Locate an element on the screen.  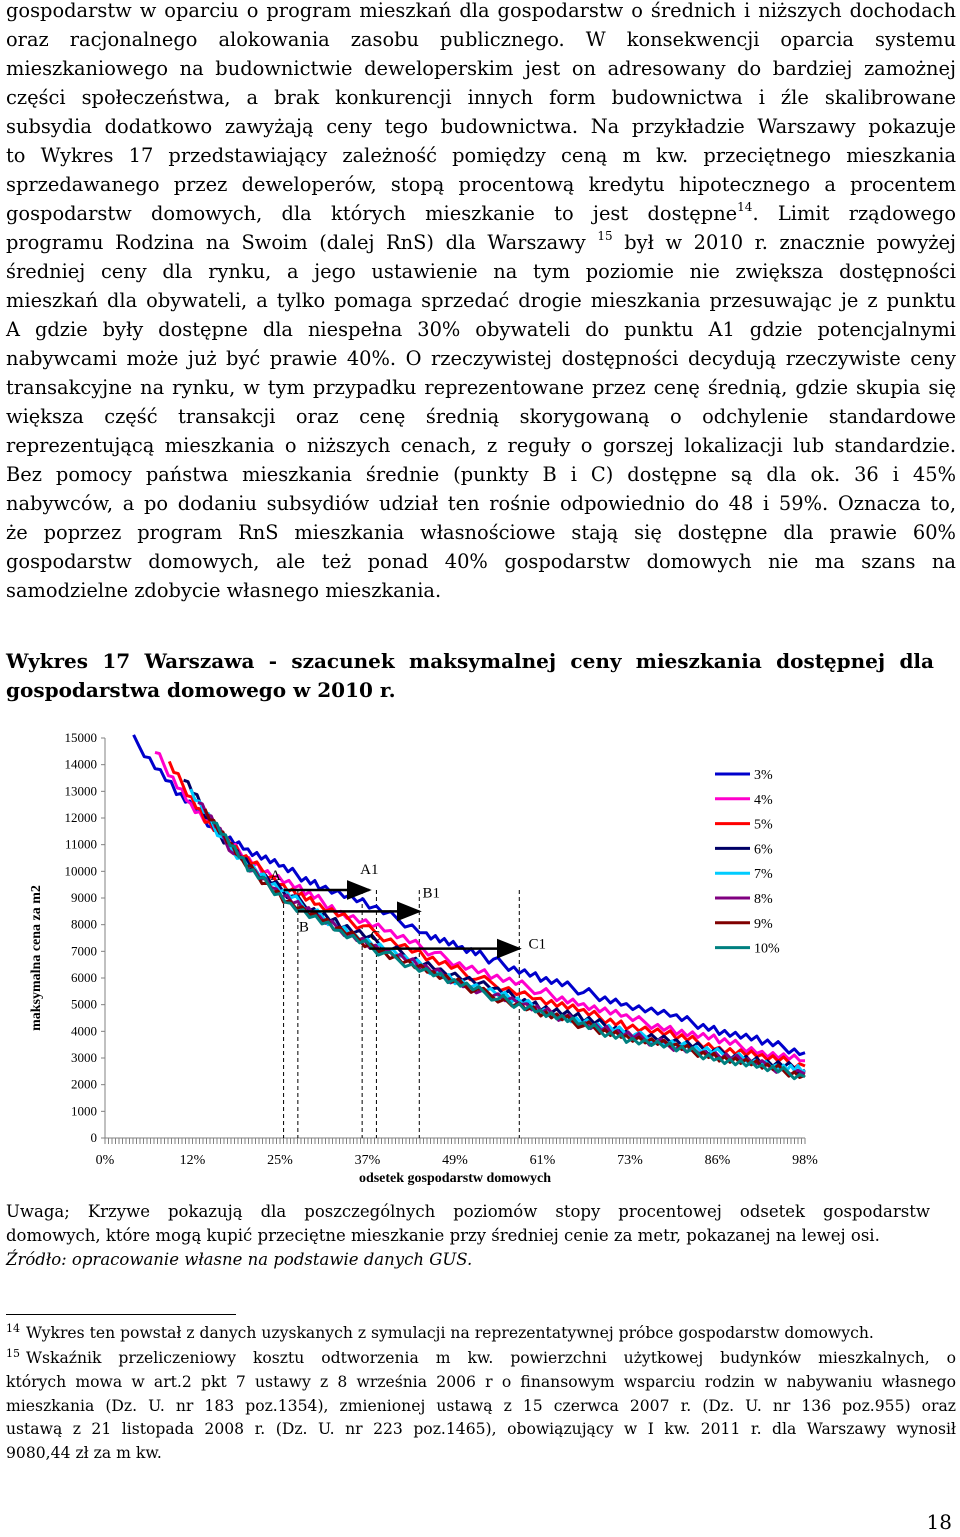
x-tick-label: 49% is located at coordinates (455, 1160).